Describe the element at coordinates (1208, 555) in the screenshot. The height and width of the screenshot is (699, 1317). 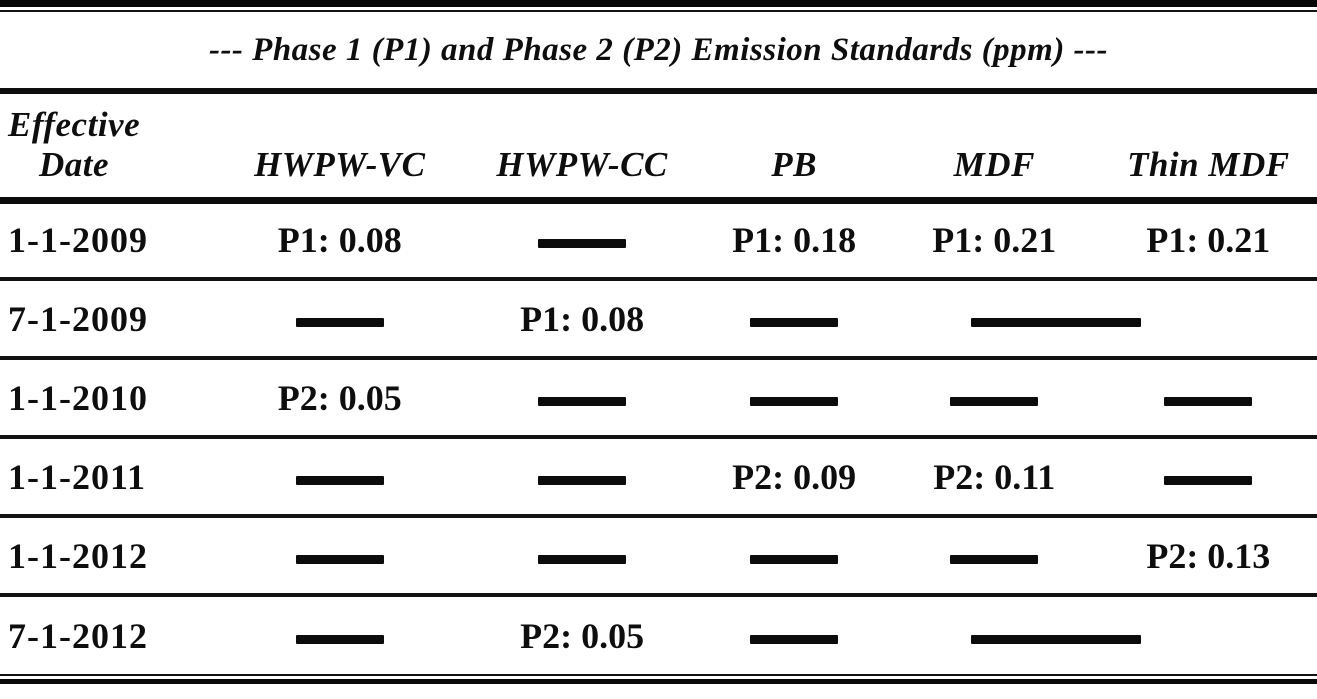
I see `standard-value-cell: P2: 0.13` at that location.